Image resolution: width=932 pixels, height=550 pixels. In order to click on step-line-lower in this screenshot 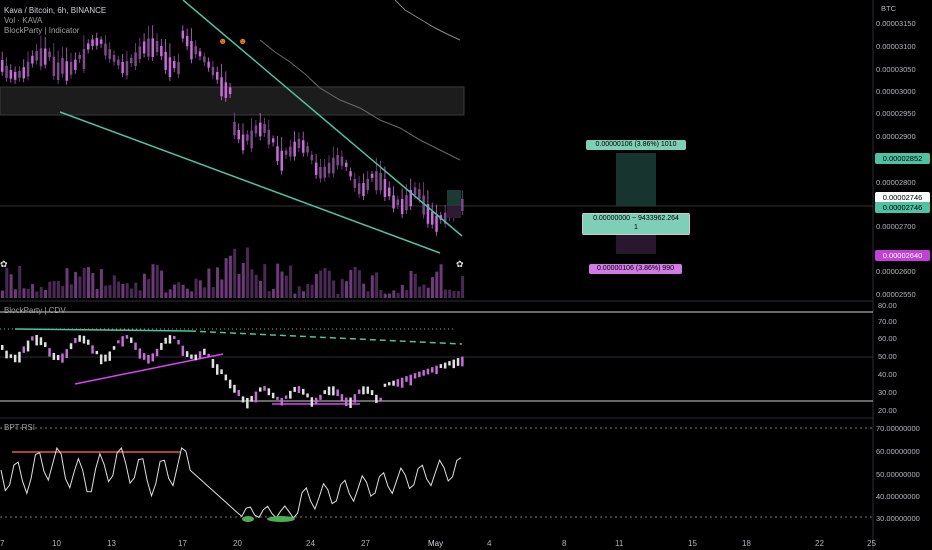, I will do `click(360, 100)`.